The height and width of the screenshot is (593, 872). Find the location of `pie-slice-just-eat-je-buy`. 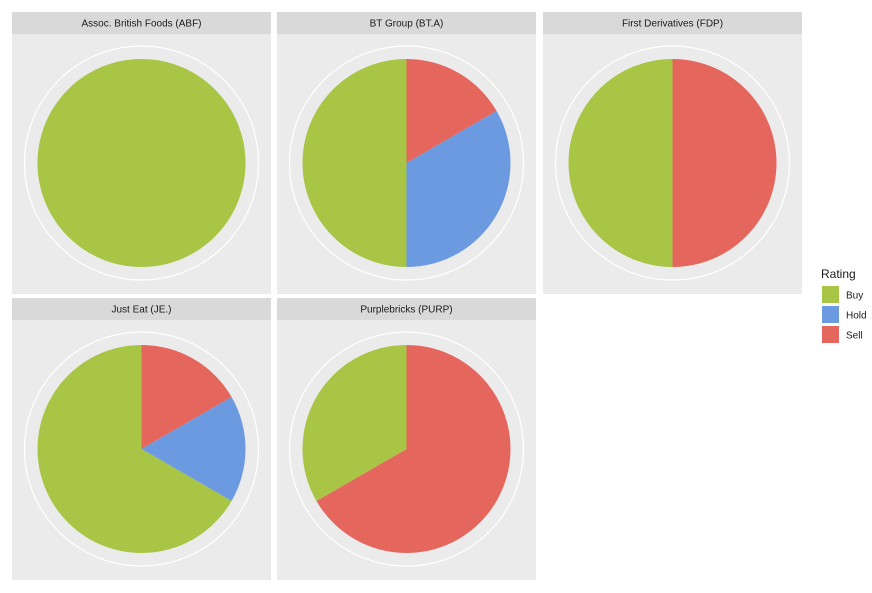

pie-slice-just-eat-je-buy is located at coordinates (134, 449).